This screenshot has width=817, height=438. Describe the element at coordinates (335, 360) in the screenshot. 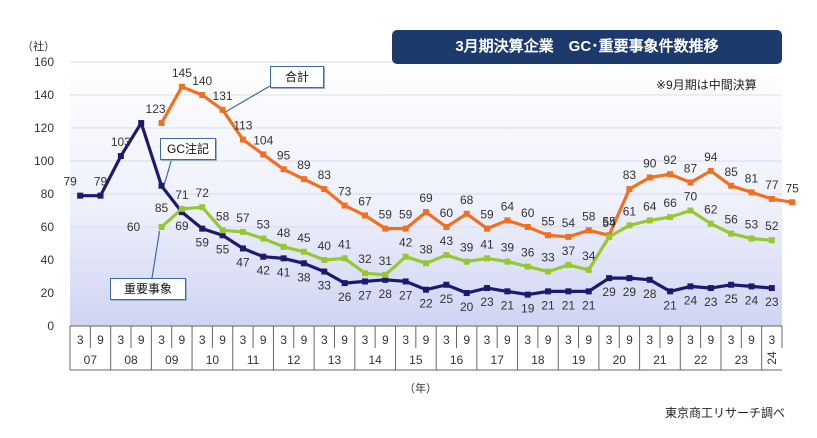

I see `x-year-label: 13` at that location.